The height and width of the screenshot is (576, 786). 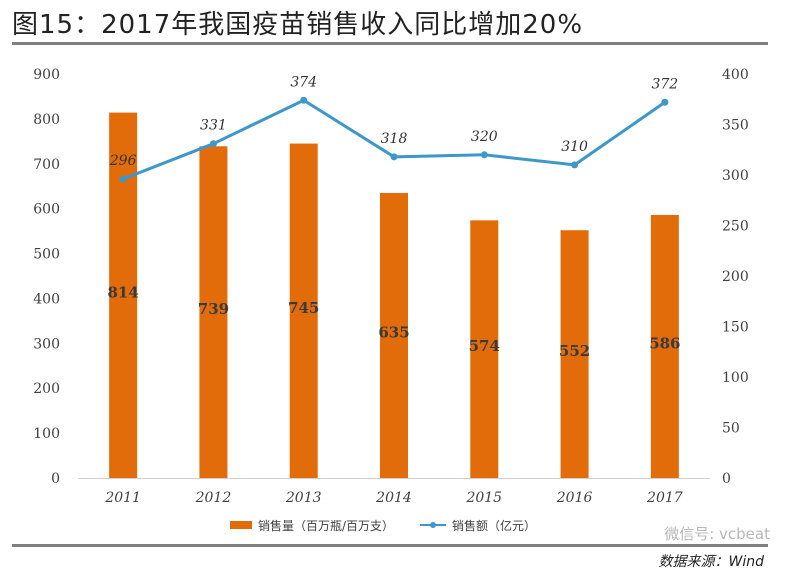 I want to click on x-tick-label: 2013, so click(x=303, y=498).